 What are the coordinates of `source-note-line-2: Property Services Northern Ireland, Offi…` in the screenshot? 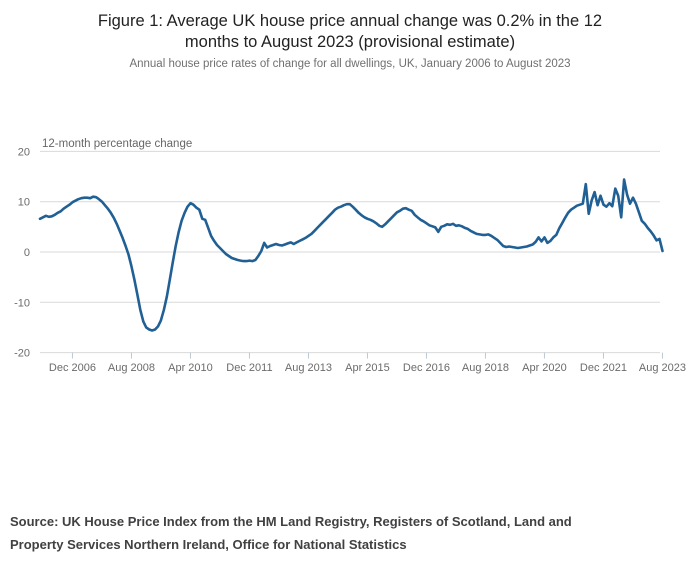 It's located at (208, 544).